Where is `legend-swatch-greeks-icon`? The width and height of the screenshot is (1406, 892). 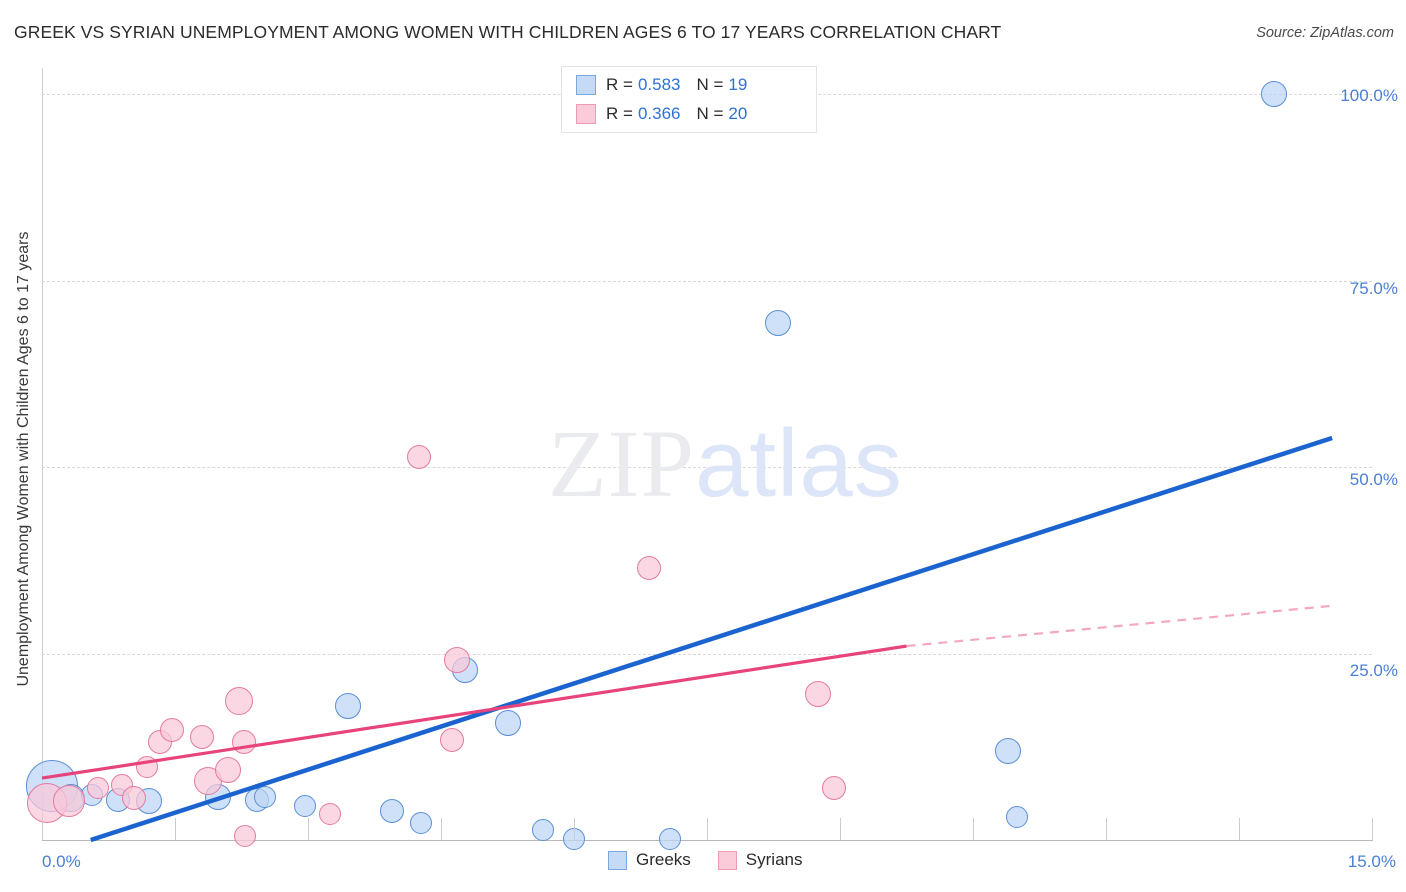
legend-swatch-greeks-icon is located at coordinates (586, 85).